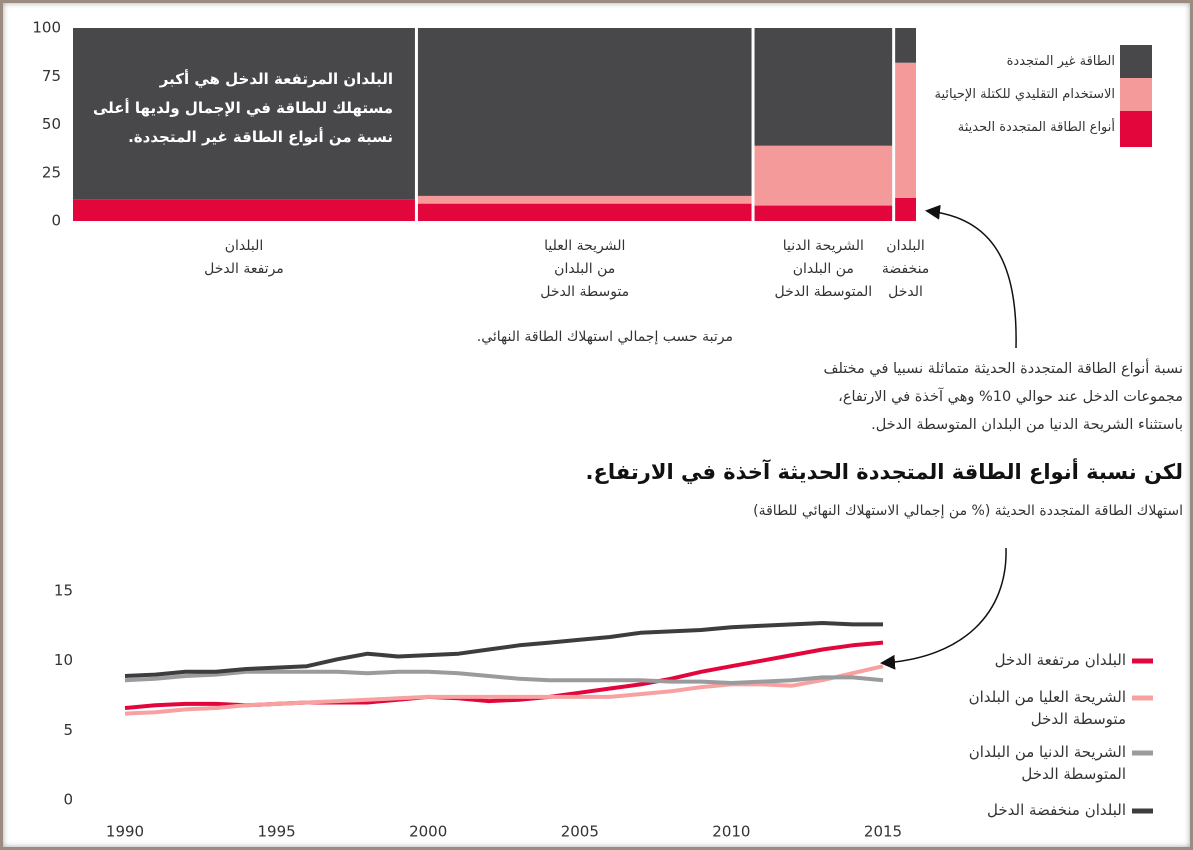 Image resolution: width=1193 pixels, height=850 pixels. What do you see at coordinates (1047, 708) in the screenshot?
I see `legend-label: الشريحة العليا من البلدان متوسطة الدخل` at bounding box center [1047, 708].